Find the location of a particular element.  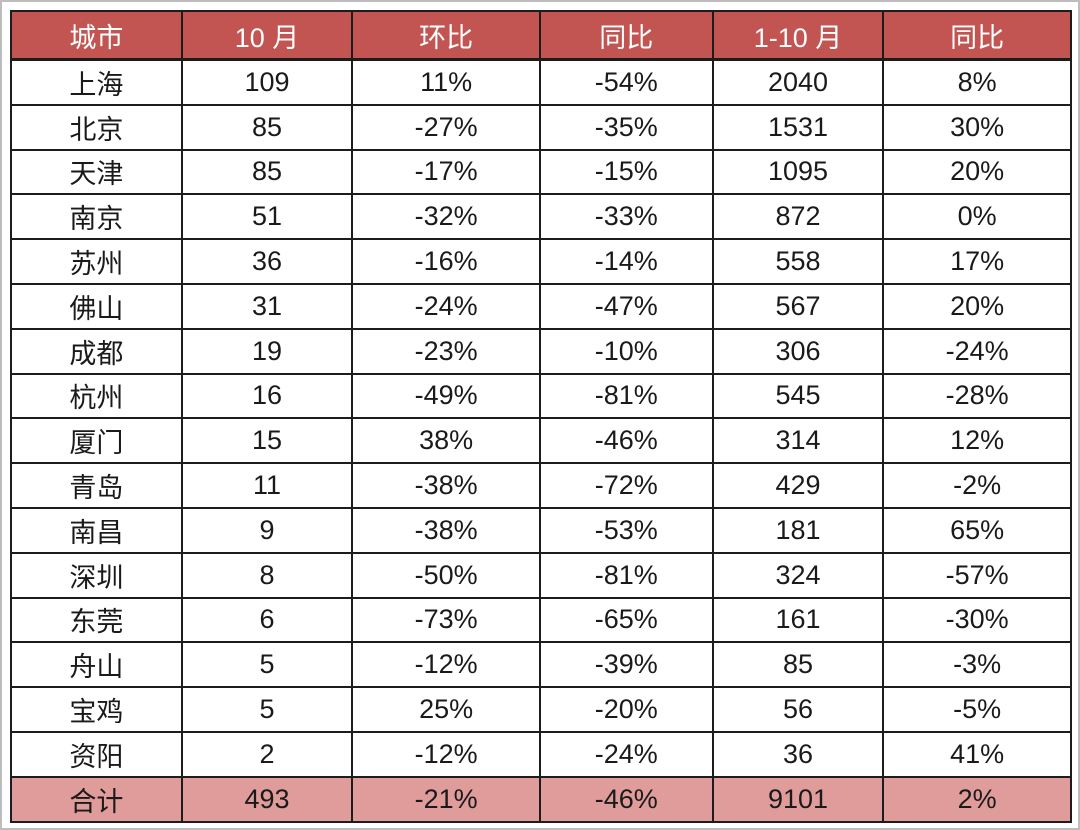

city-cell: 东莞 is located at coordinates (96, 620).